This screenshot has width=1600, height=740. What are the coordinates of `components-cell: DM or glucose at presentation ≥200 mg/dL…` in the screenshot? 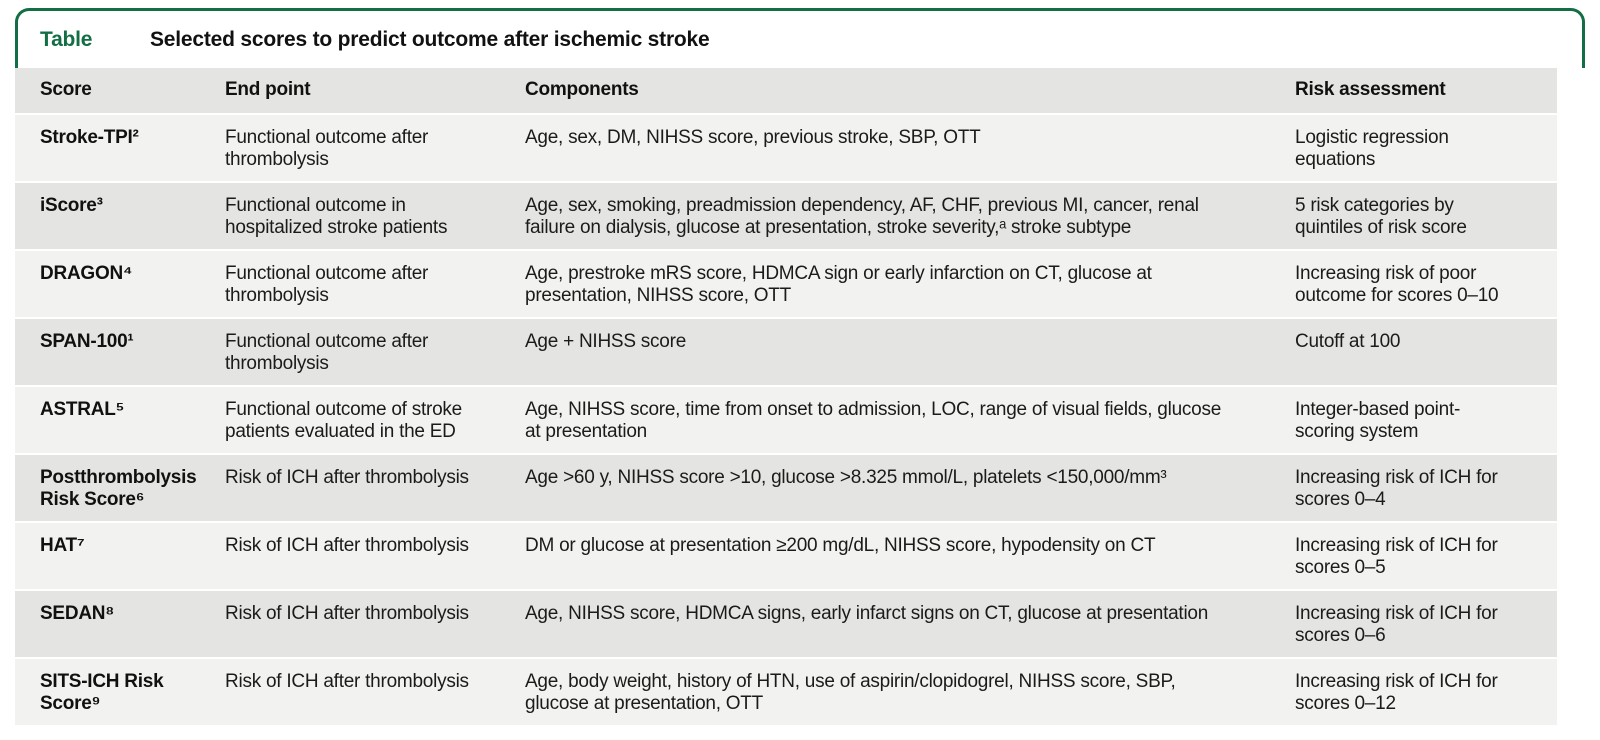 It's located at (840, 545).